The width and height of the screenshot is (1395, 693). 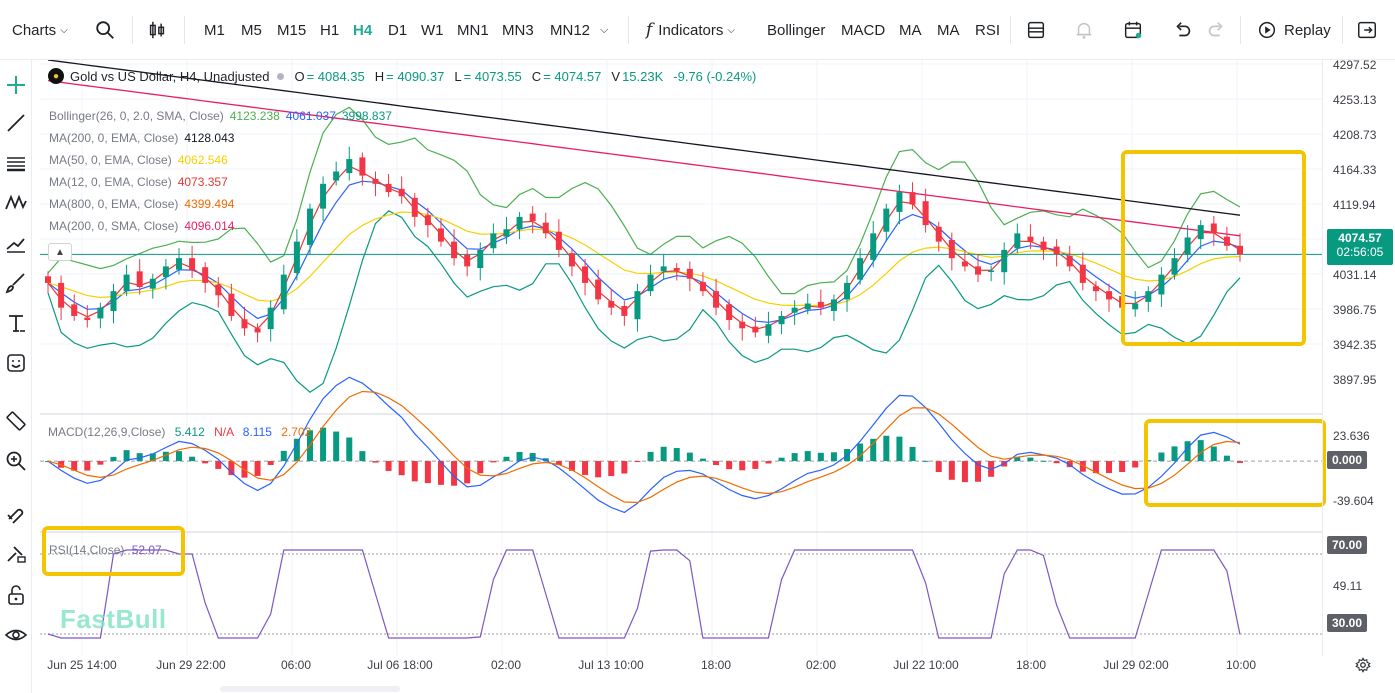 What do you see at coordinates (16, 421) in the screenshot?
I see `ruler-icon` at bounding box center [16, 421].